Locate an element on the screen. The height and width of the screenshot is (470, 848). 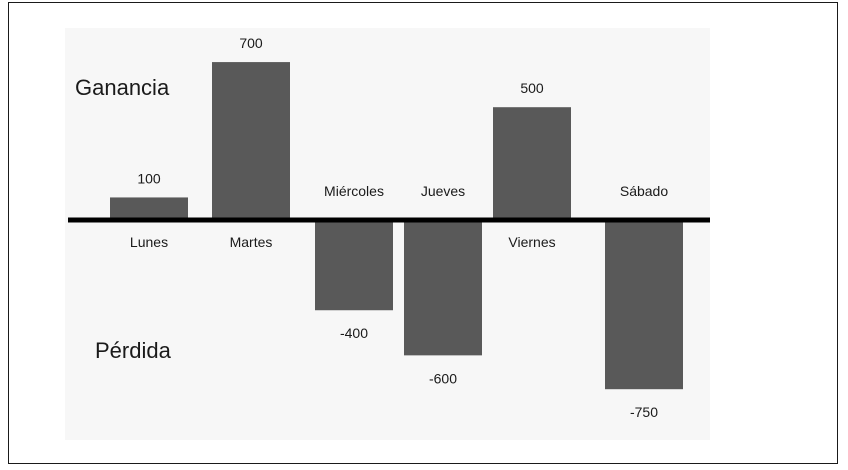
value-label-lunes: 100 is located at coordinates (149, 178).